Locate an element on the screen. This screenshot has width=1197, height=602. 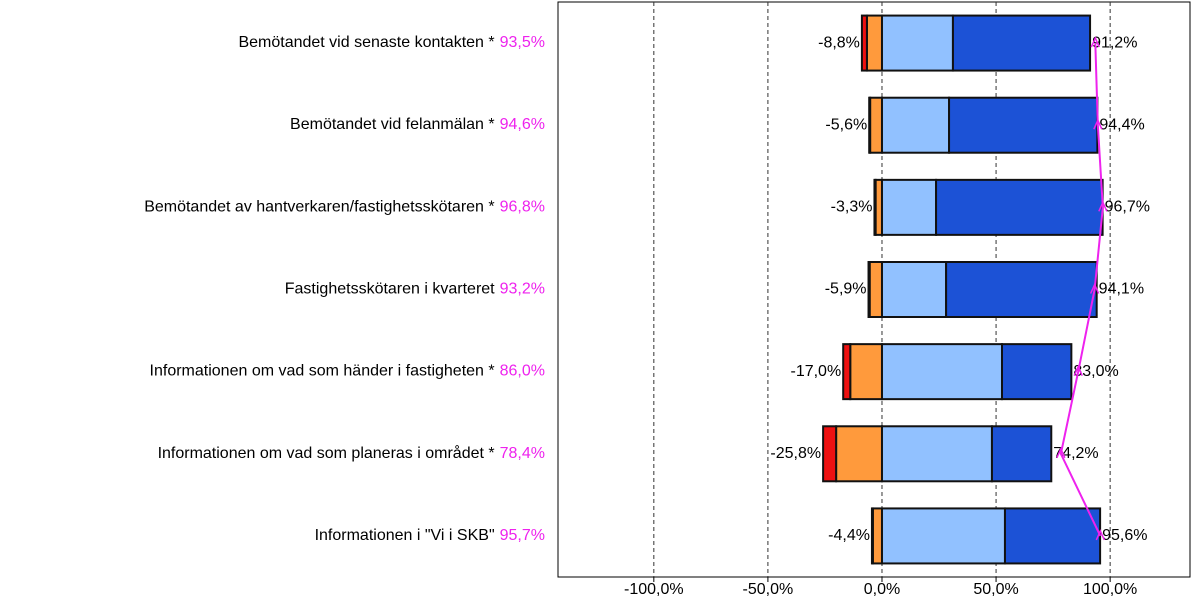
positive-total-label: 94,4% is located at coordinates (1121, 124).